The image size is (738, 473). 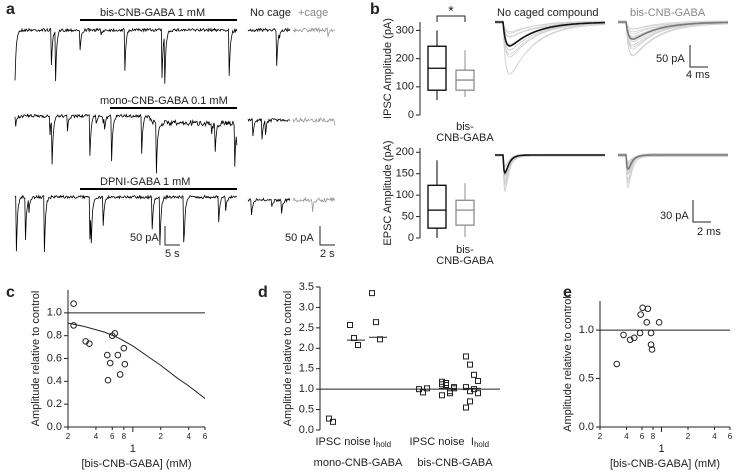 What do you see at coordinates (54, 381) in the screenshot?
I see `y-tick-label: 0.4` at bounding box center [54, 381].